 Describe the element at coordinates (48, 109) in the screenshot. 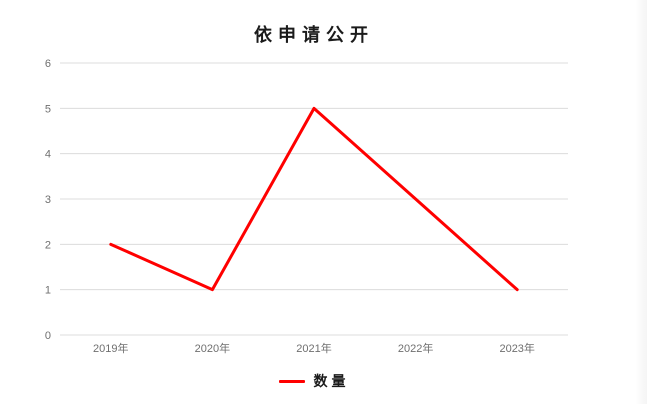

I see `y-axis-tick-label: 5` at that location.